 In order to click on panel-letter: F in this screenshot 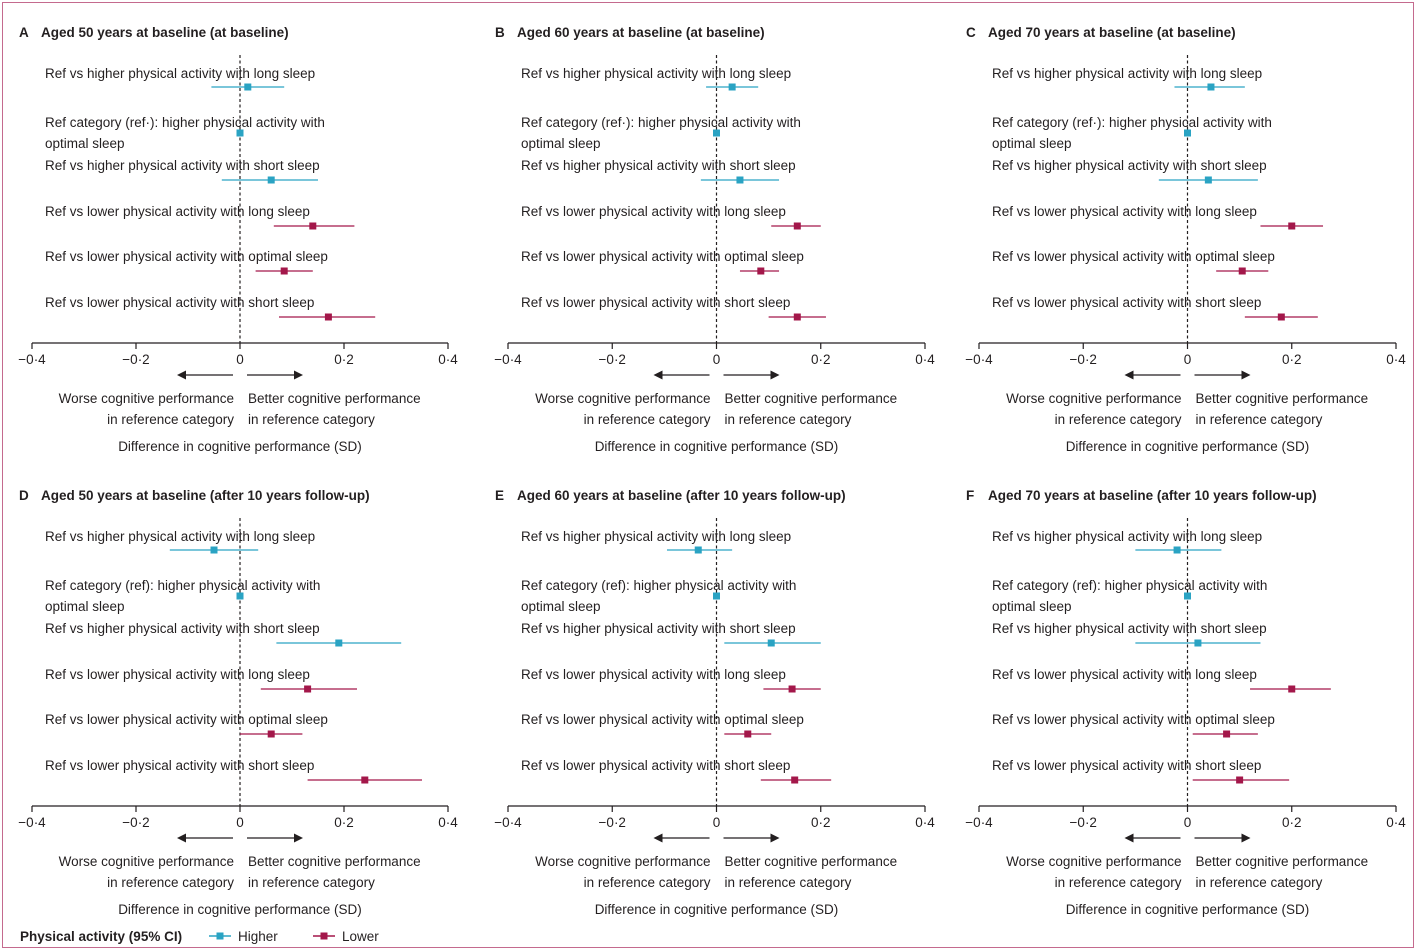, I will do `click(970, 495)`.